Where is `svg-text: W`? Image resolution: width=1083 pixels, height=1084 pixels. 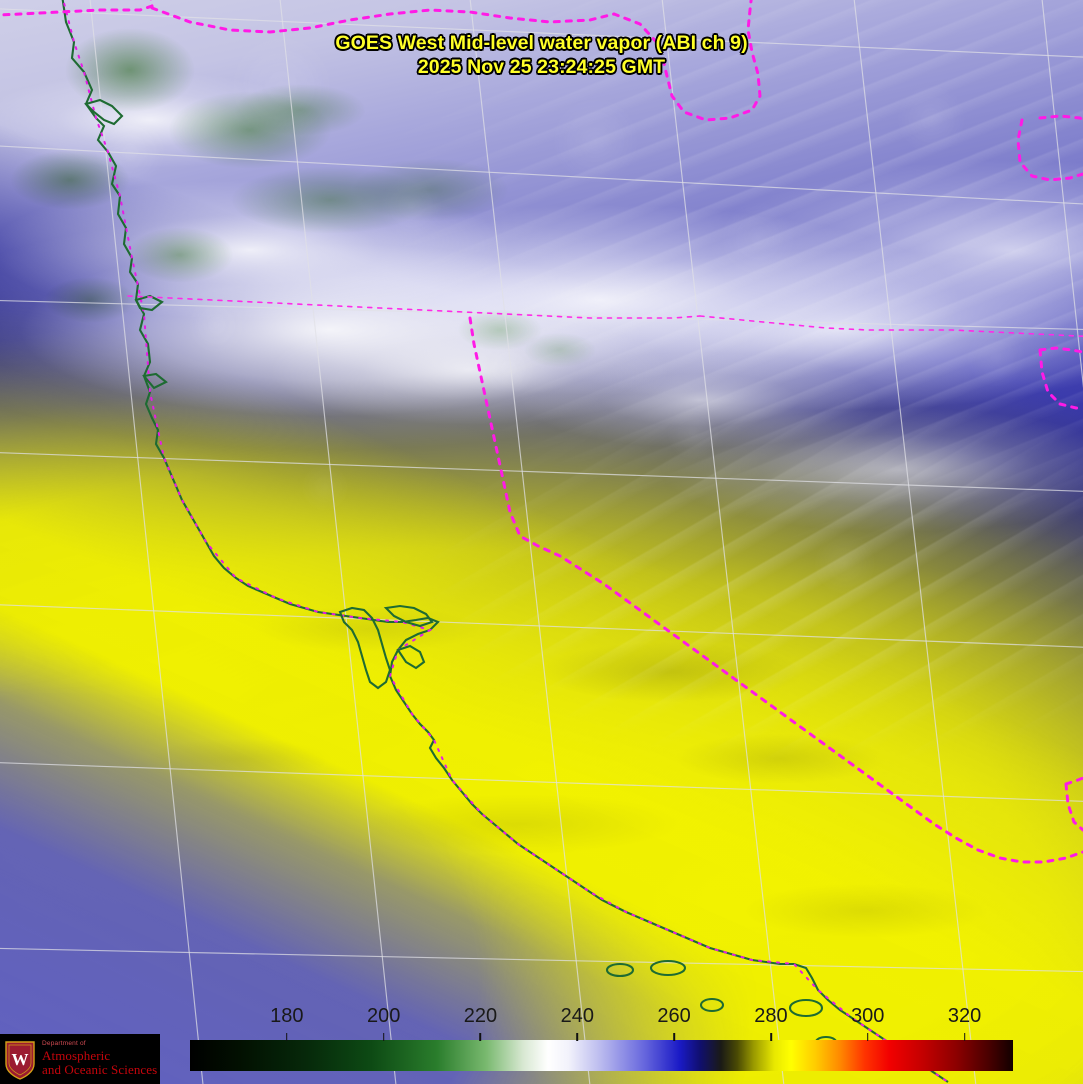 svg-text: W is located at coordinates (20, 1059).